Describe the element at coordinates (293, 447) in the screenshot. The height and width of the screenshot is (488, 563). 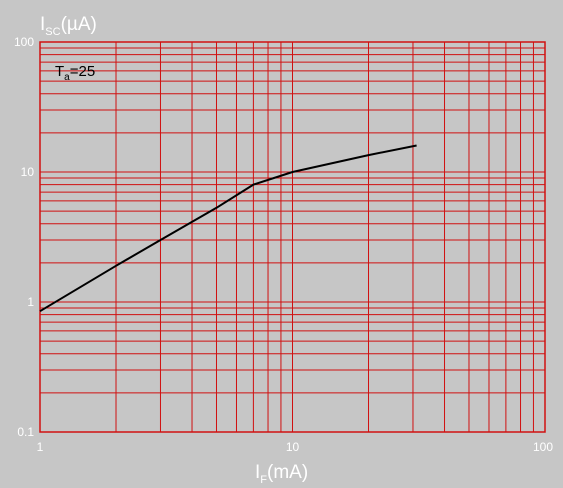
I see `x-tick-label: 10` at that location.